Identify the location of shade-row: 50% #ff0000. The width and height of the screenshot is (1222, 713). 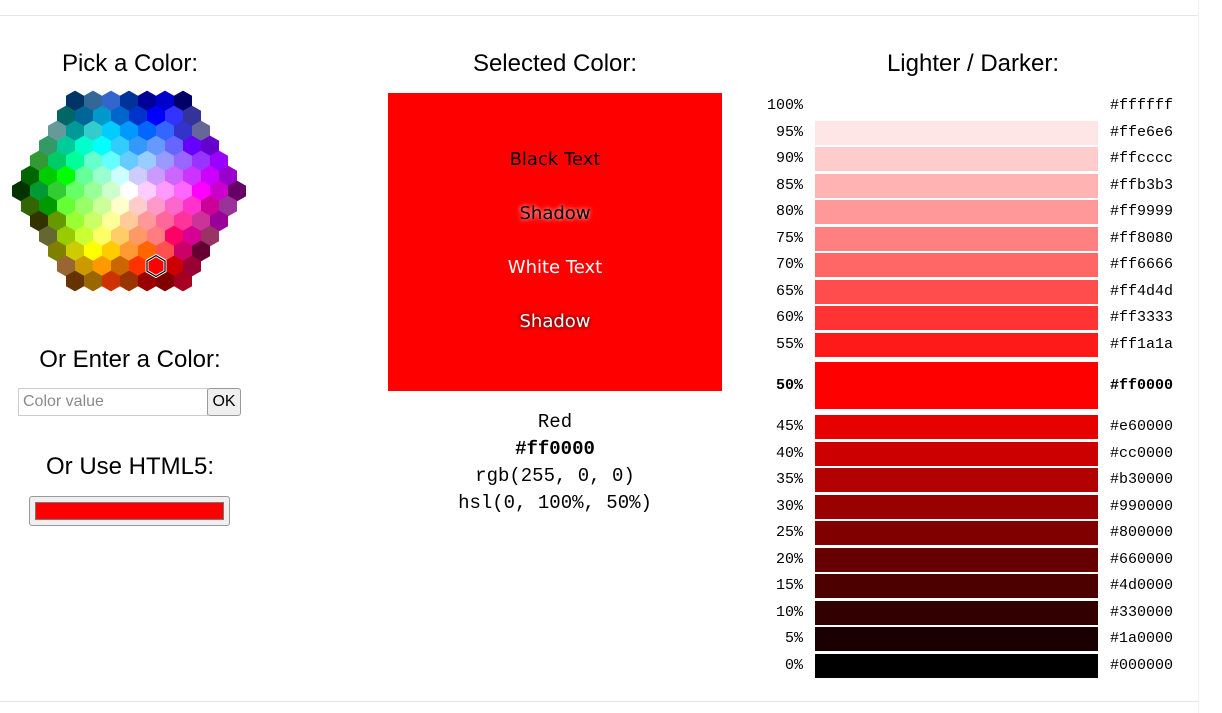
(973, 385).